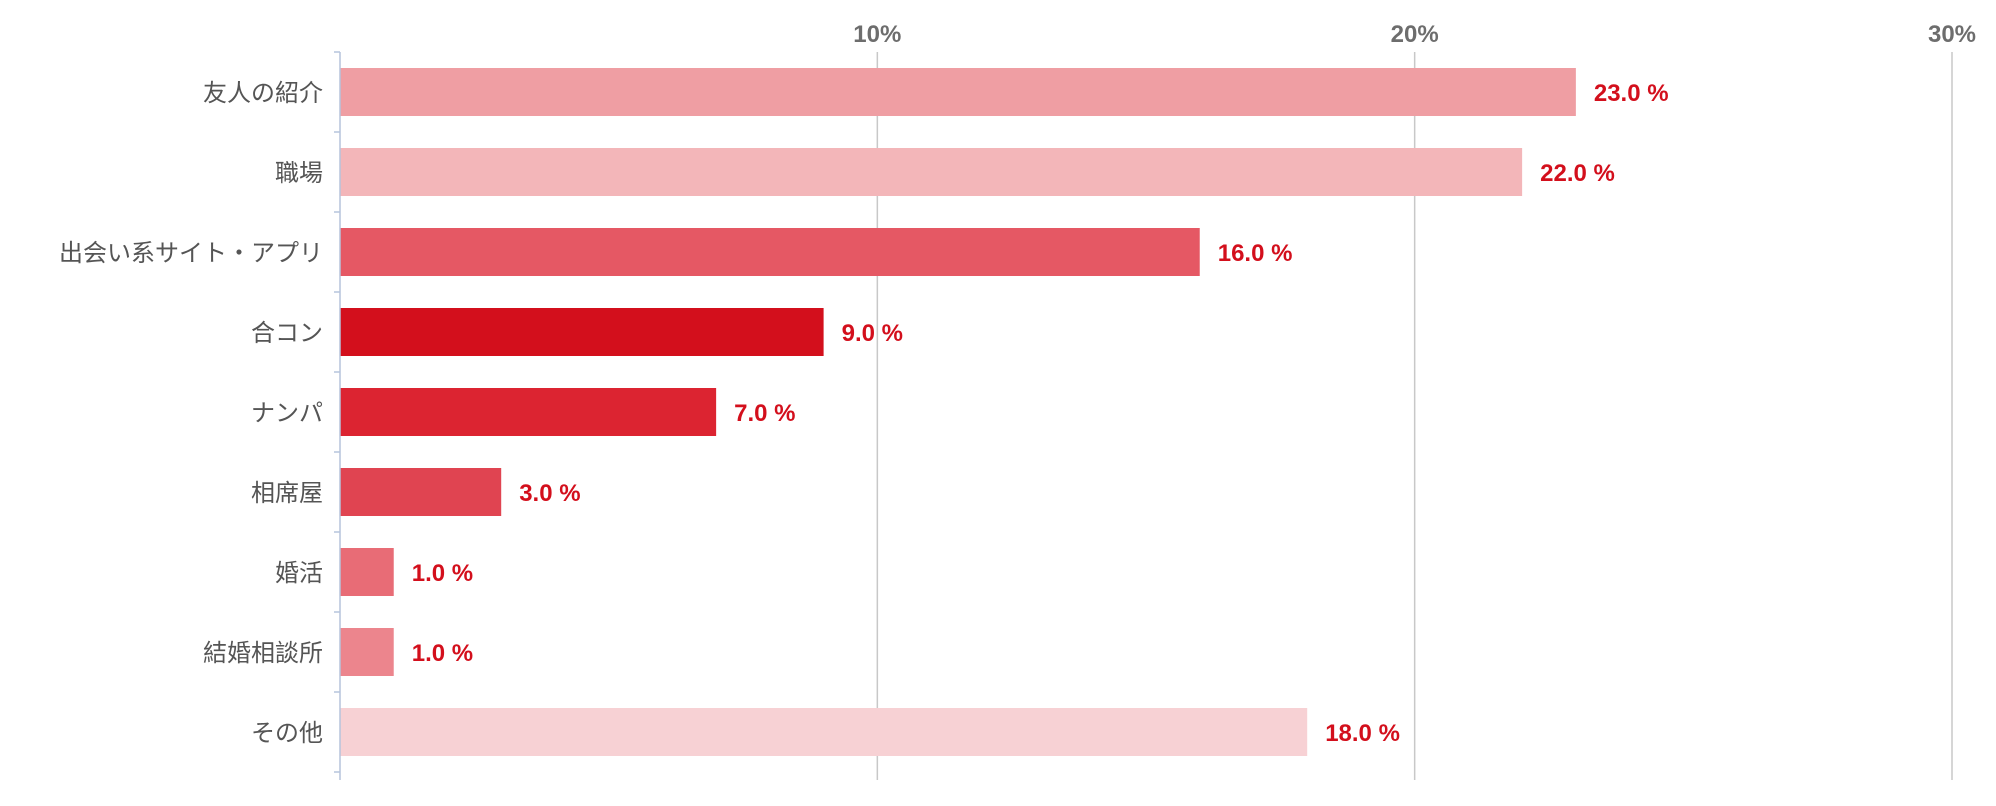  I want to click on category-label: 婚活, so click(299, 573).